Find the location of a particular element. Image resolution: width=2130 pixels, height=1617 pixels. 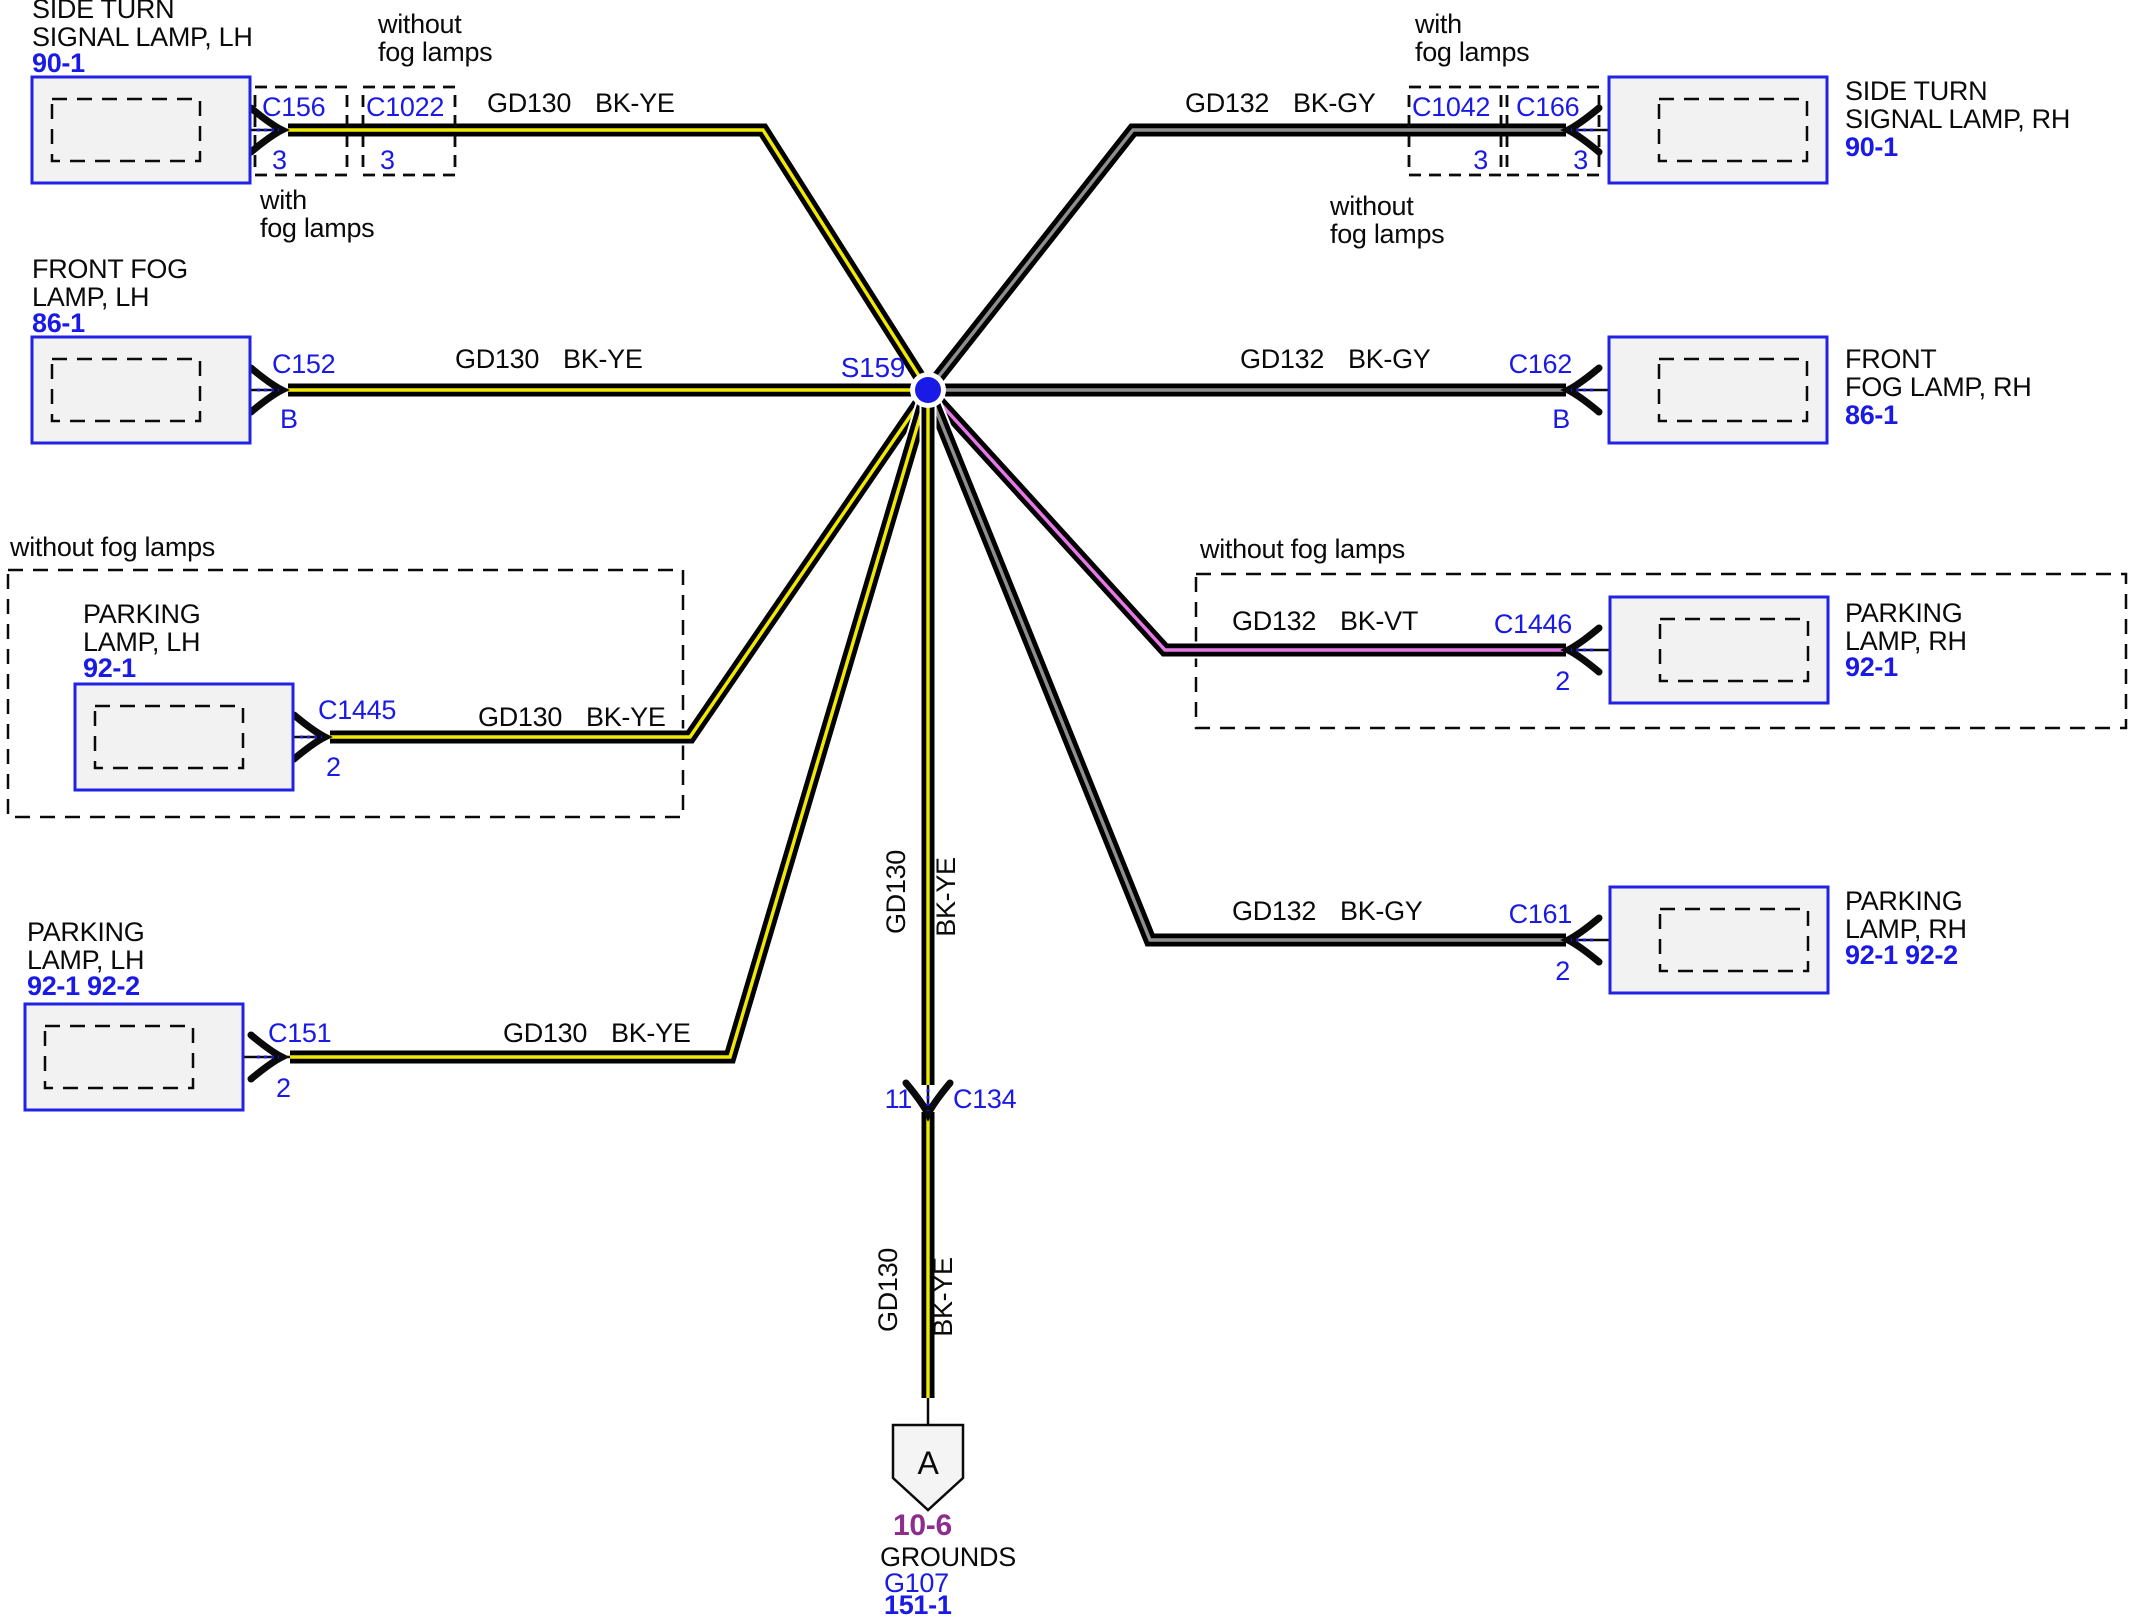

ground-terminal-symbol: A is located at coordinates (928, 1467).